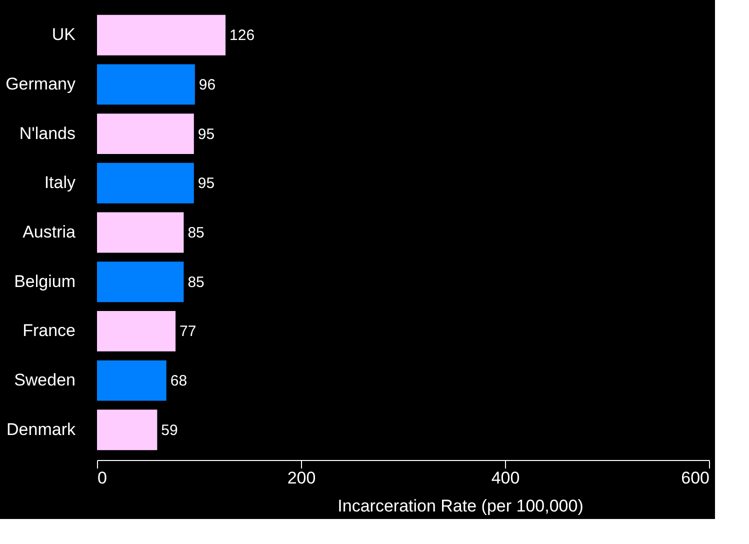 This screenshot has width=749, height=544. I want to click on y-tick-label: N'lands, so click(47, 133).